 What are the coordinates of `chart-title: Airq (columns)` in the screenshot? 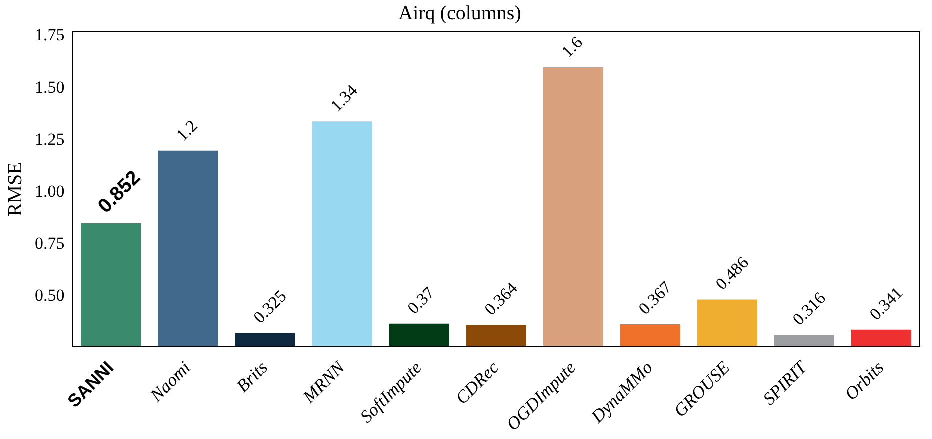 It's located at (460, 13).